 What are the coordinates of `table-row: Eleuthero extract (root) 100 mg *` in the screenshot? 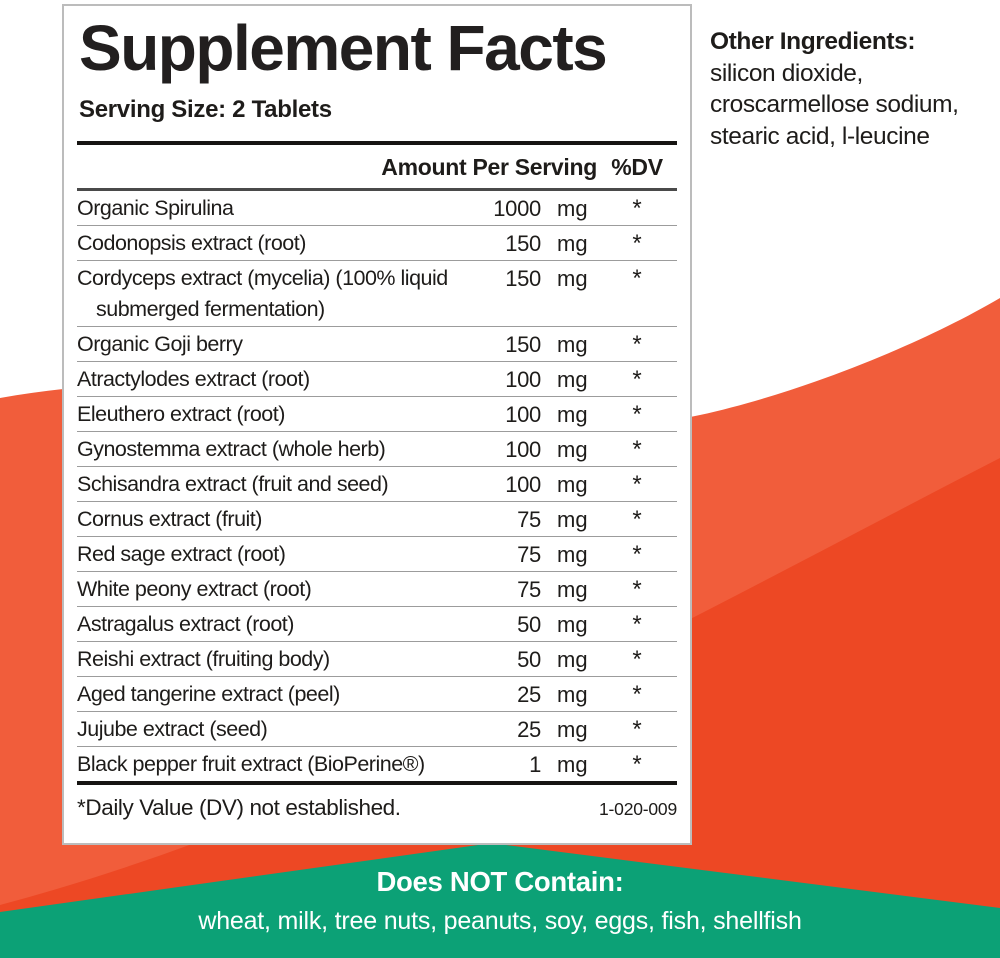 It's located at (377, 414).